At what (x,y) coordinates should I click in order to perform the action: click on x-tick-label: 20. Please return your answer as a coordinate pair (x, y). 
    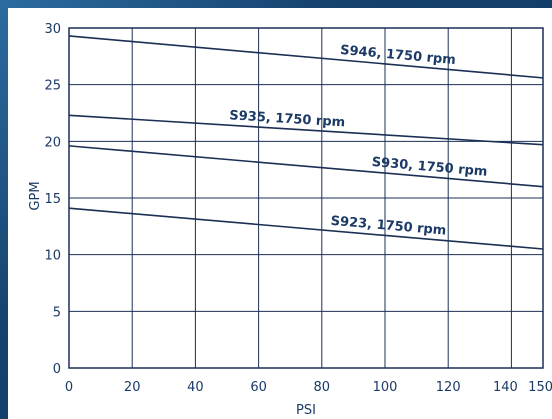
    Looking at the image, I should click on (132, 387).